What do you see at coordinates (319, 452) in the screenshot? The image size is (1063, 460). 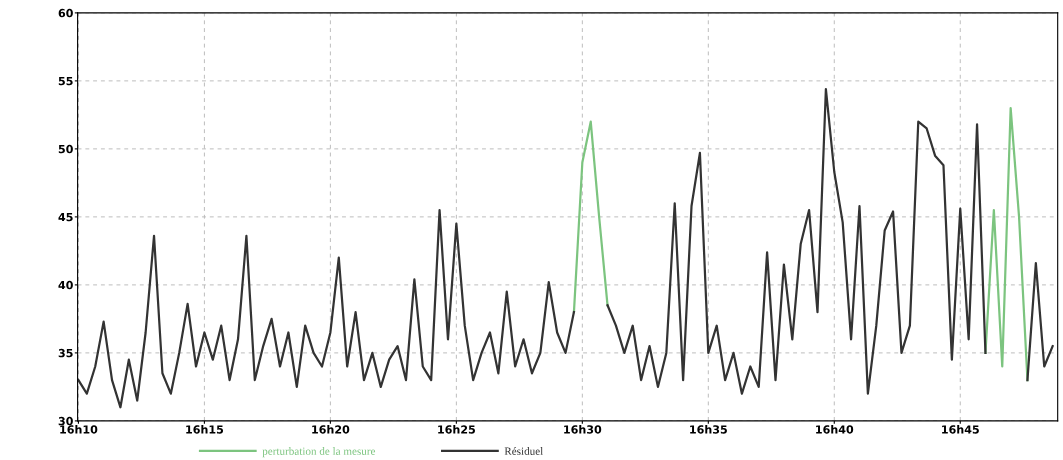 I see `text: perturbation de la mesure` at bounding box center [319, 452].